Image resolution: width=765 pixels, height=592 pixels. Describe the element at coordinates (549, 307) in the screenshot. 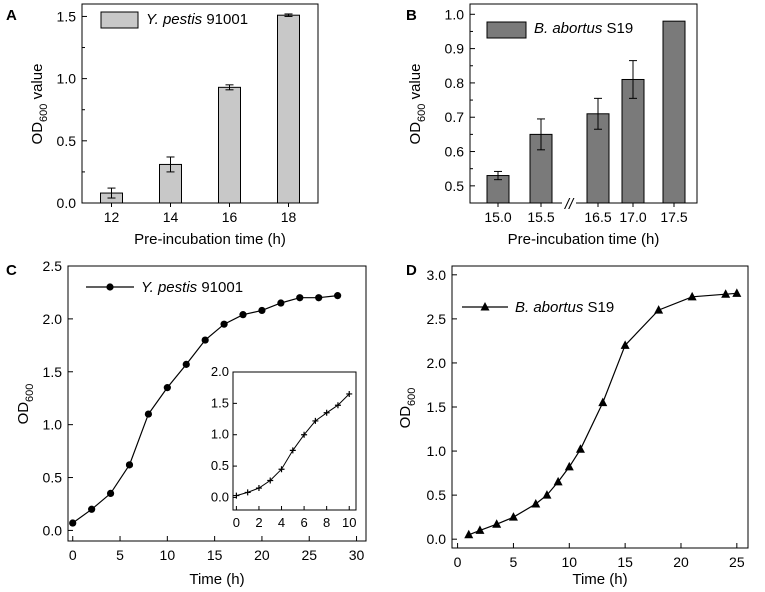

I see `legend-species: B. abortus` at that location.